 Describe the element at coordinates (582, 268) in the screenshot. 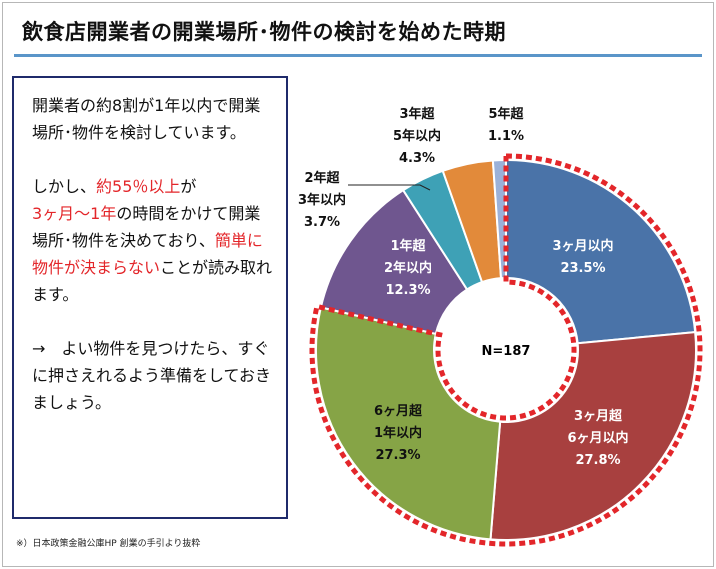

I see `slice-percent-label: 23.5%` at that location.